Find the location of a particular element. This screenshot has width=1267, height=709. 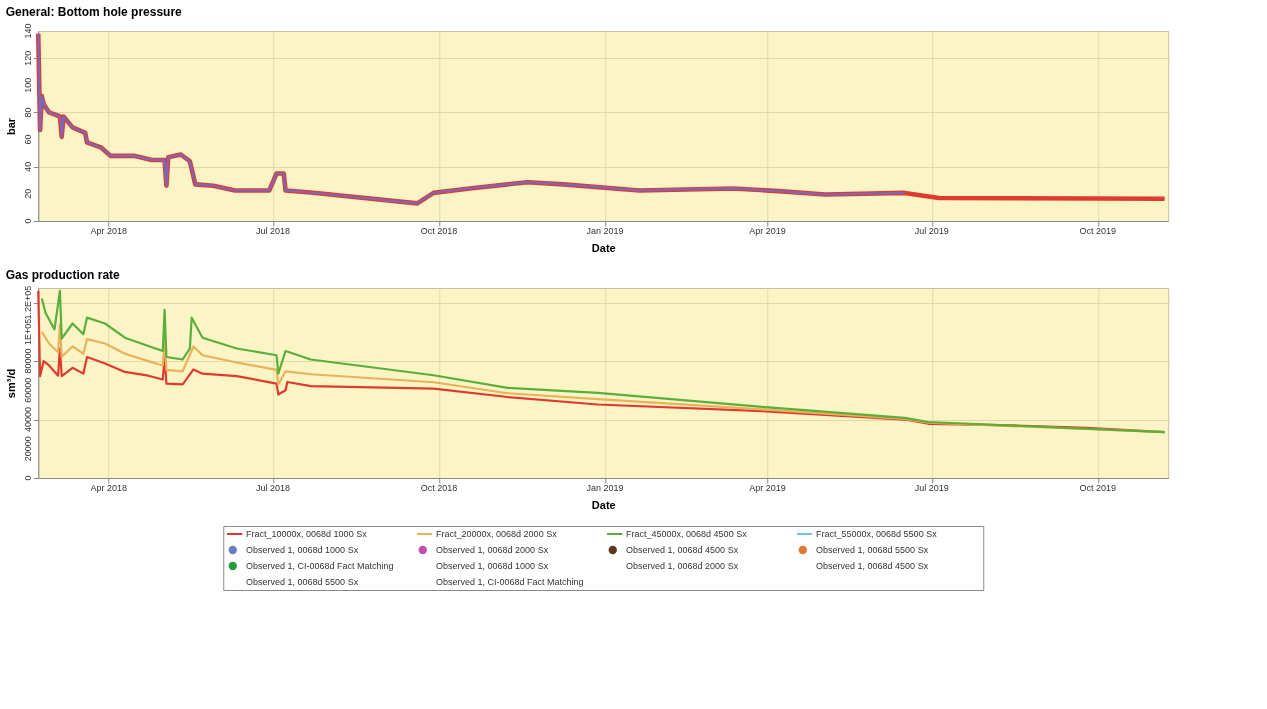

y-tick-label: 60 is located at coordinates (28, 139).